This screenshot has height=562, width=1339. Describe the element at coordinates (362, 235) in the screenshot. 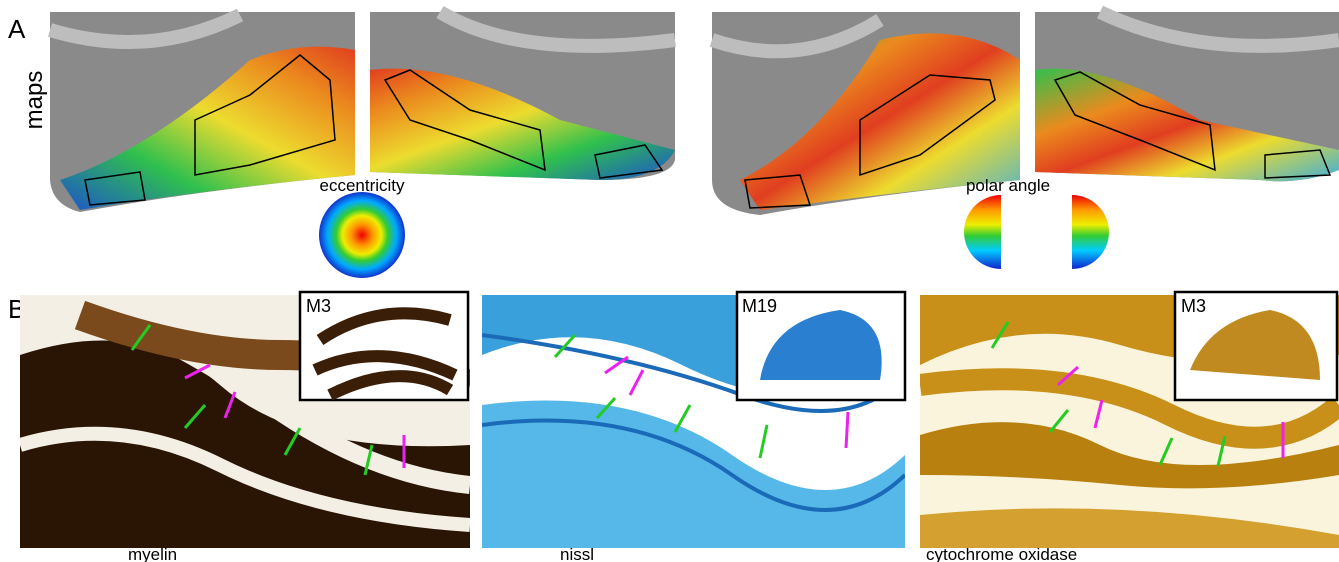

I see `eccentricity-legend` at that location.